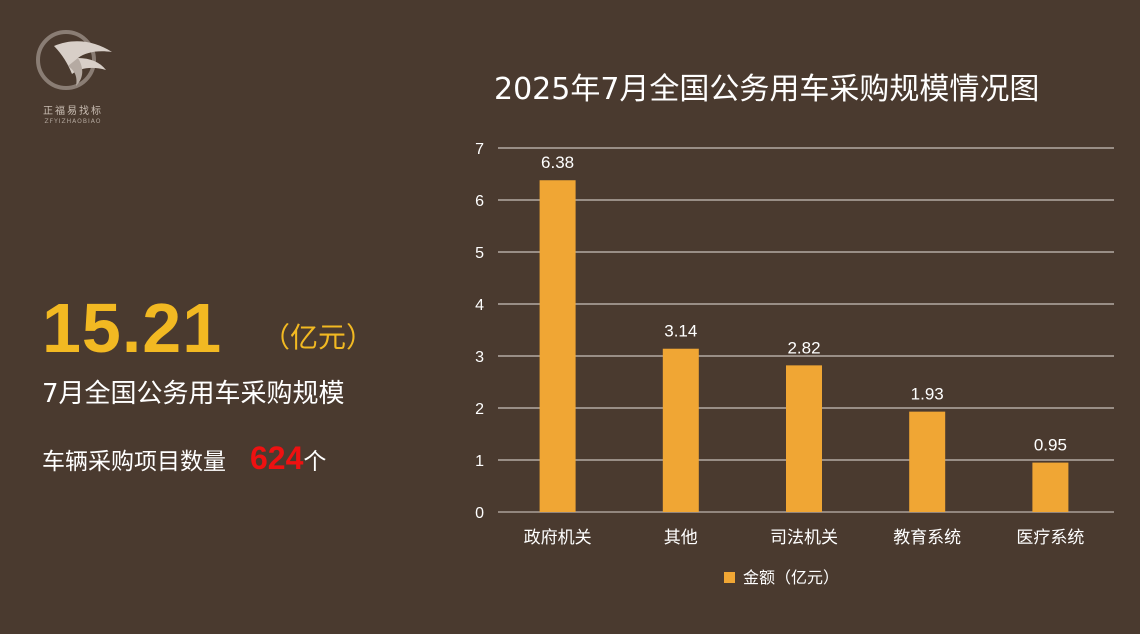 The height and width of the screenshot is (634, 1140). Describe the element at coordinates (479, 357) in the screenshot. I see `y-tick-label: 3` at that location.